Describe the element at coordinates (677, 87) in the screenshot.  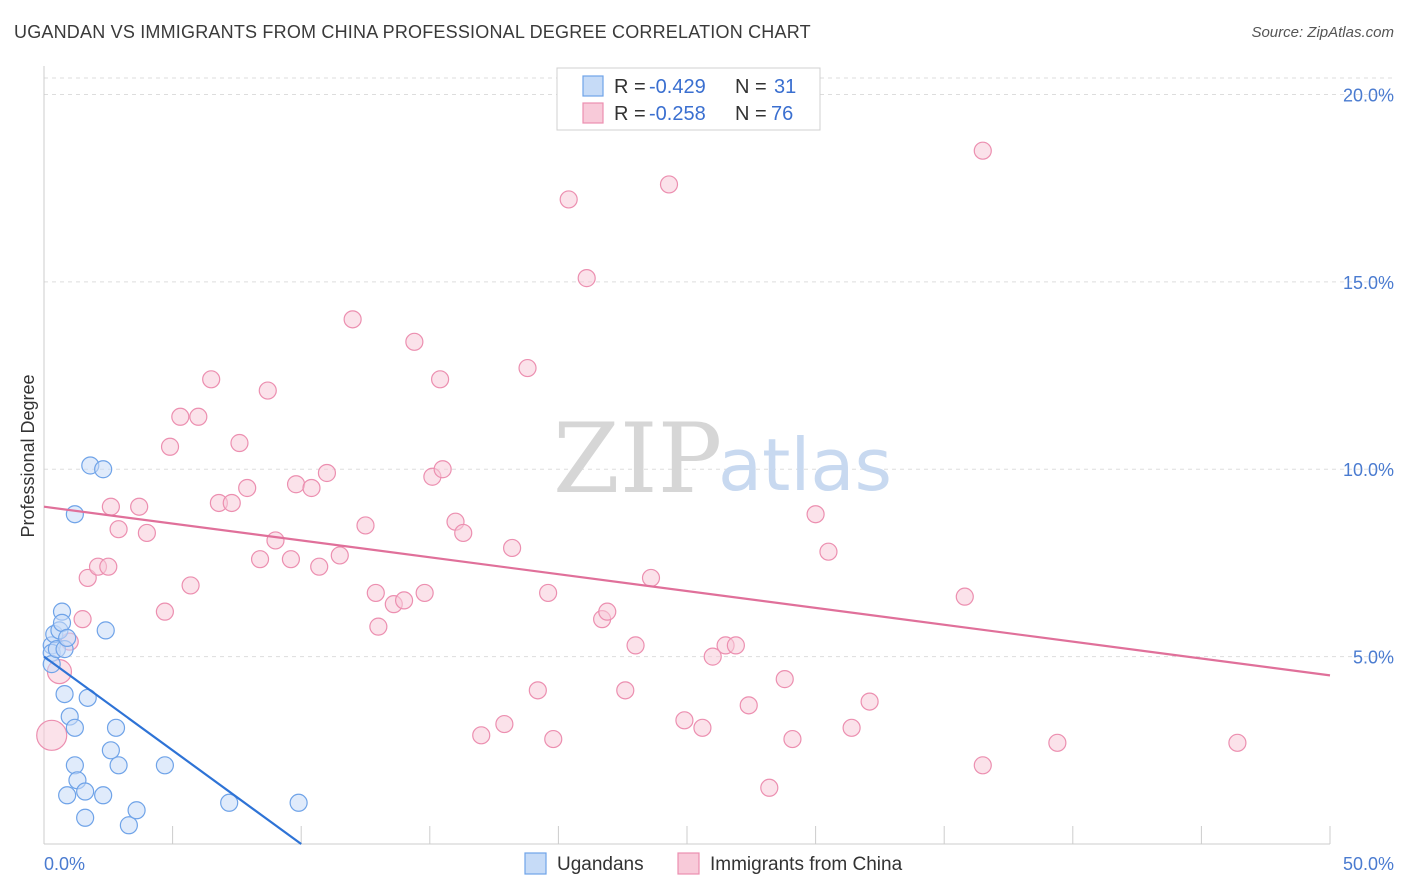
I see `legend-r-value-blue: -0.429` at that location.